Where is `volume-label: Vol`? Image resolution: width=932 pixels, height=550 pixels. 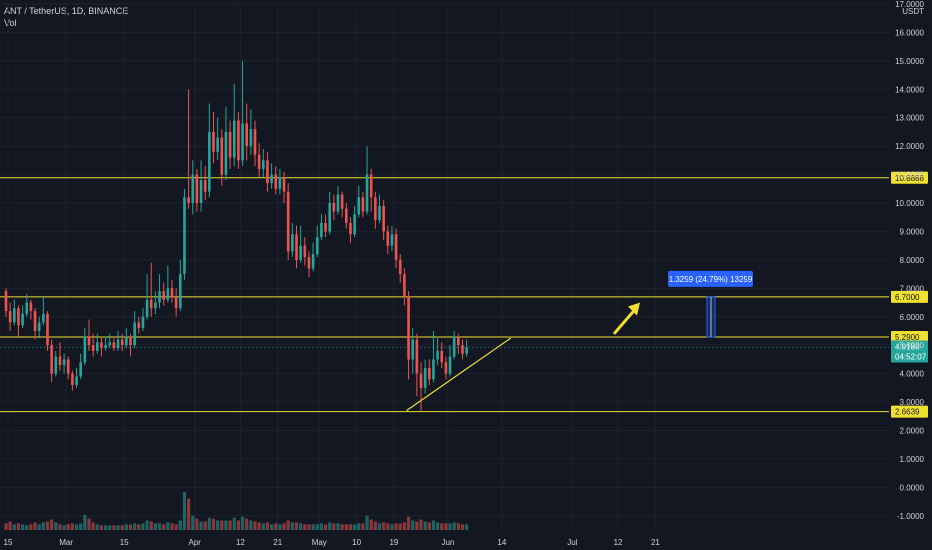 volume-label: Vol is located at coordinates (10, 23).